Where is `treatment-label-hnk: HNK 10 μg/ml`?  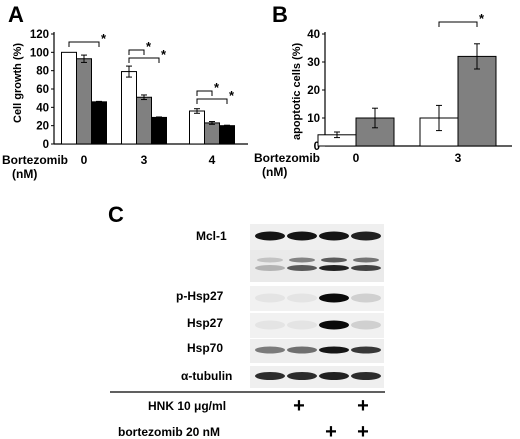 treatment-label-hnk: HNK 10 μg/ml is located at coordinates (187, 406).